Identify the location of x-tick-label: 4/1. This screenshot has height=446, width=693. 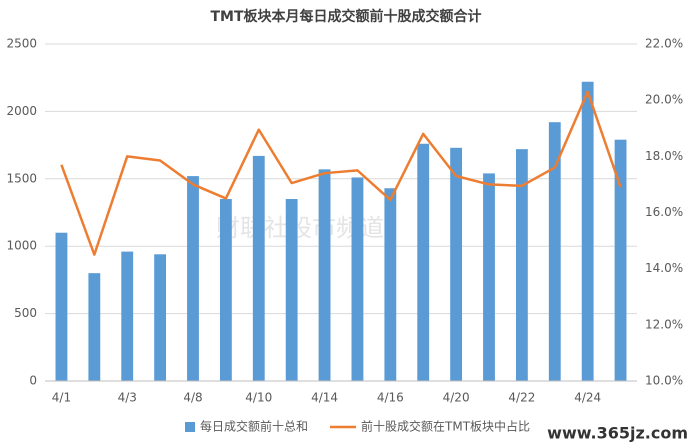
(61, 398).